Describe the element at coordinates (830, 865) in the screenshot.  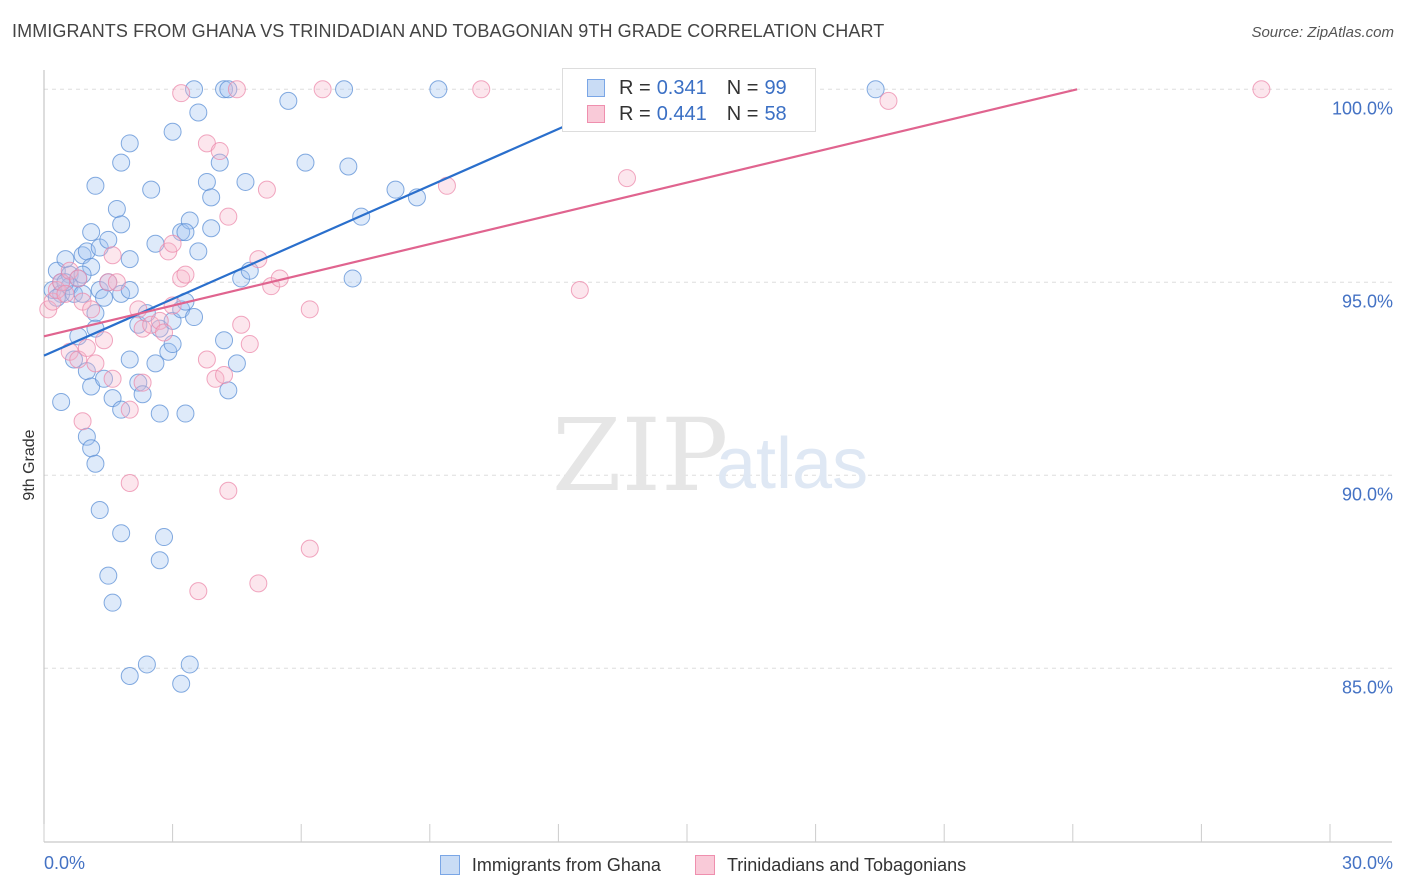
I see `legend-item-trinidad: Trinidadians and Tobagonians` at that location.